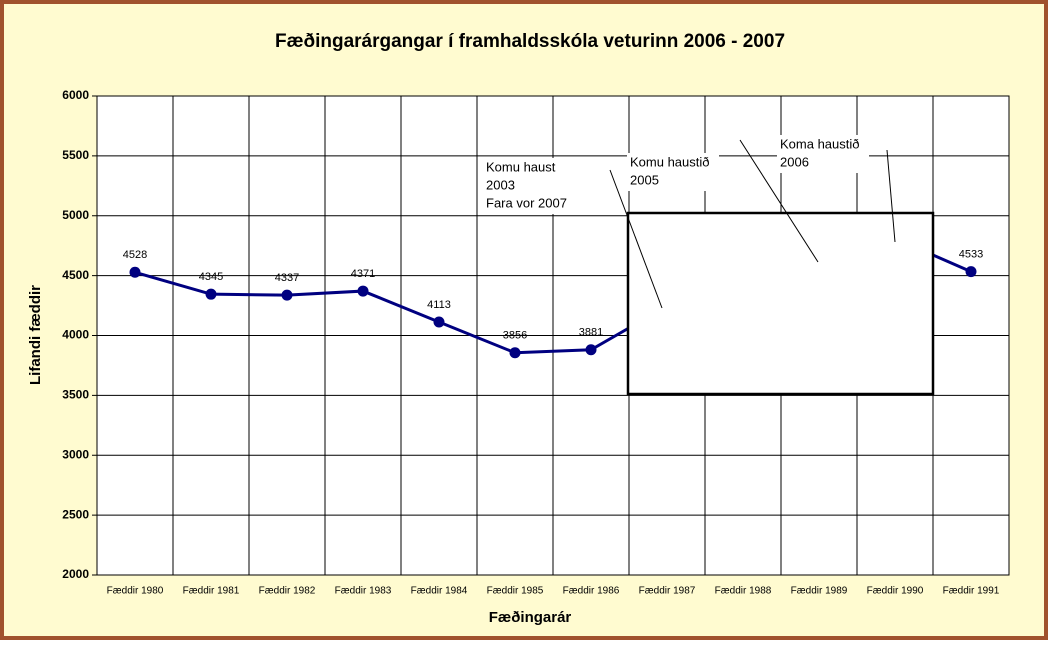  What do you see at coordinates (530, 617) in the screenshot?
I see `x-axis-label: Fæðingarár` at bounding box center [530, 617].